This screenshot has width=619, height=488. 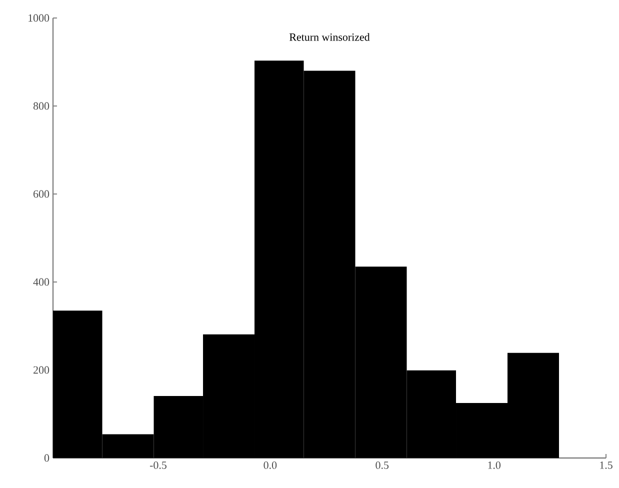 I want to click on y-tick-label: 0, so click(x=47, y=458).